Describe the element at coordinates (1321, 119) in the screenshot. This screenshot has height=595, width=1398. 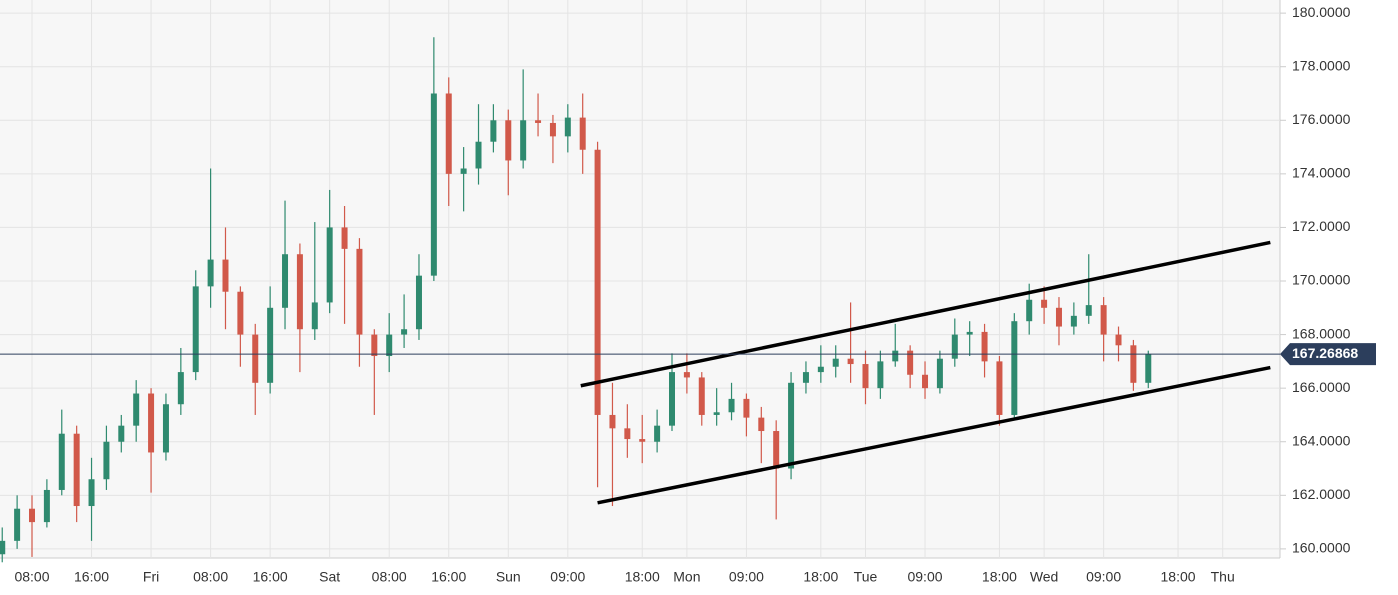
I see `y-tick-label: 176.0000` at that location.